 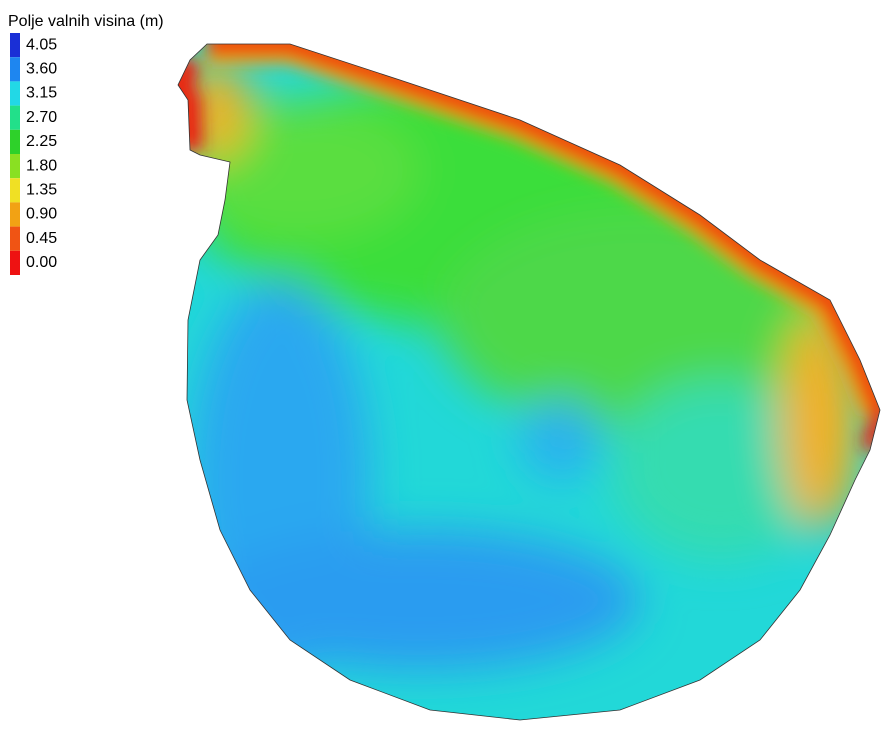 What do you see at coordinates (86, 21) in the screenshot?
I see `legend-title: Polje valnih visina (m)` at bounding box center [86, 21].